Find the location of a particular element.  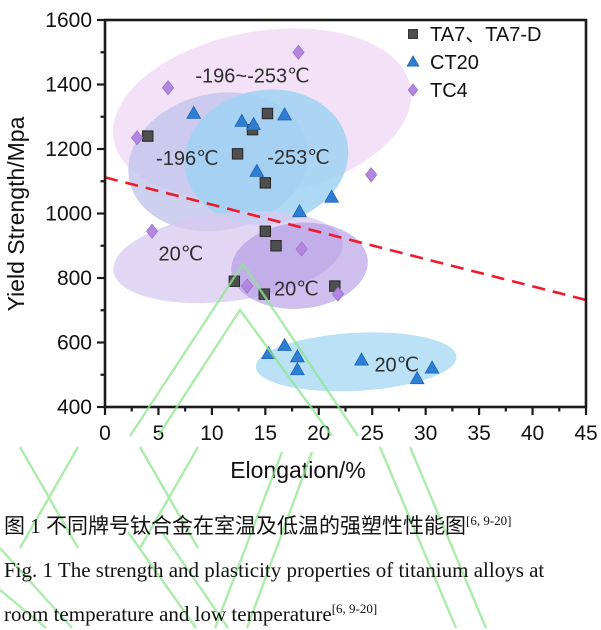

legend-label: TC4 is located at coordinates (449, 91).